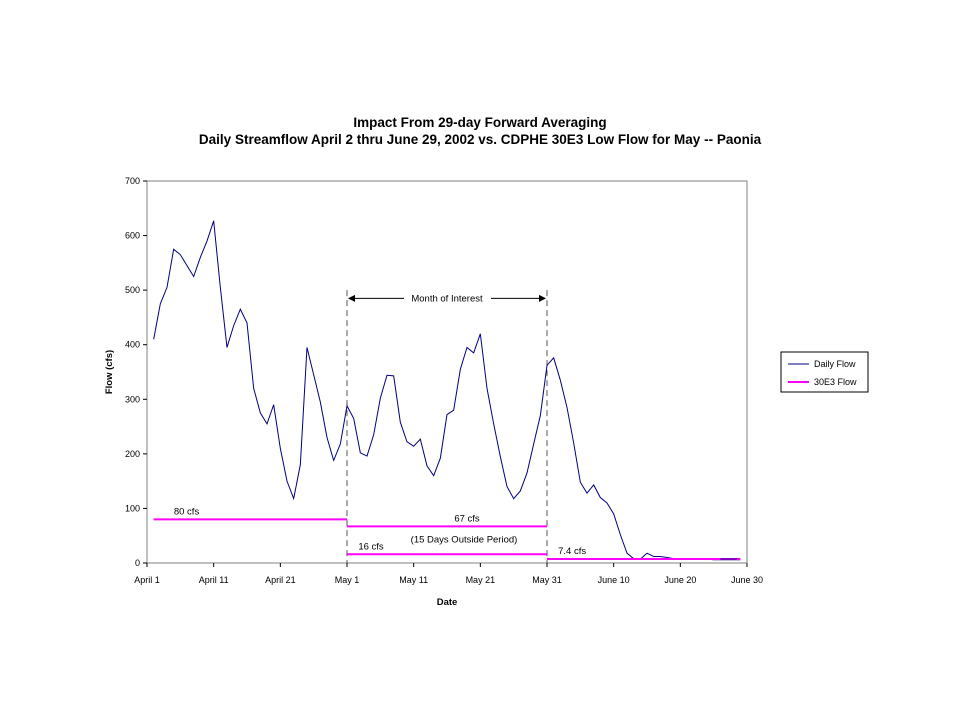  Describe the element at coordinates (371, 546) in the screenshot. I see `30e3-flow-label: 16 cfs` at that location.